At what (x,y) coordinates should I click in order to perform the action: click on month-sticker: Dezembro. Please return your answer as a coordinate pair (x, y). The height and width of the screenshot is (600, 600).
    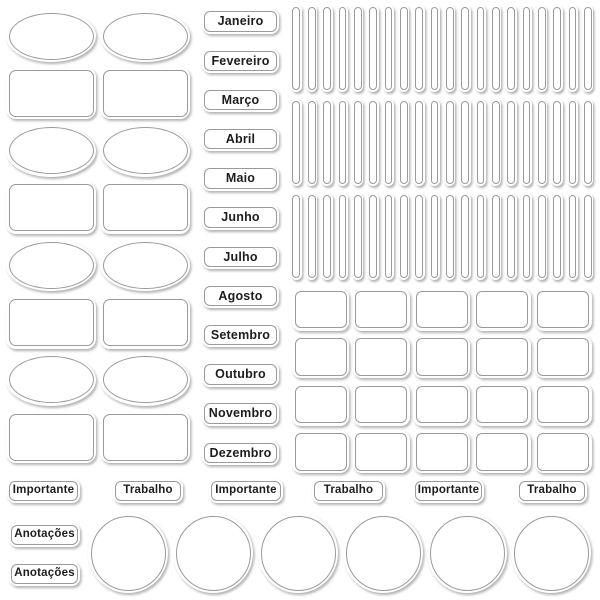
    Looking at the image, I should click on (240, 452).